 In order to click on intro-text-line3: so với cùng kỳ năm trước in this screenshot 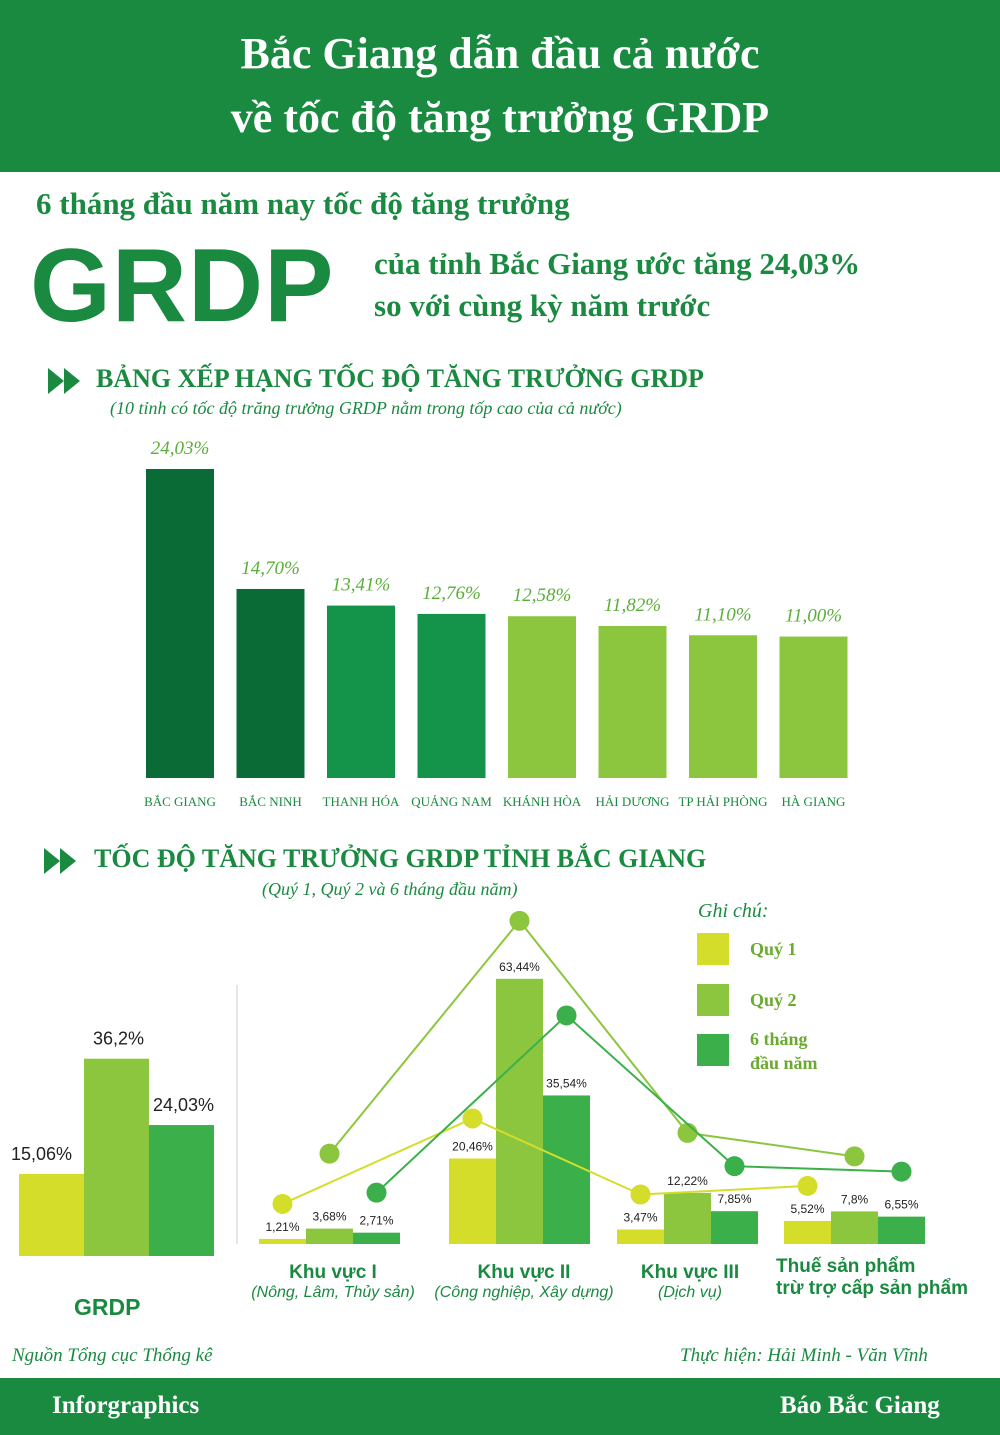, I will do `click(542, 305)`.